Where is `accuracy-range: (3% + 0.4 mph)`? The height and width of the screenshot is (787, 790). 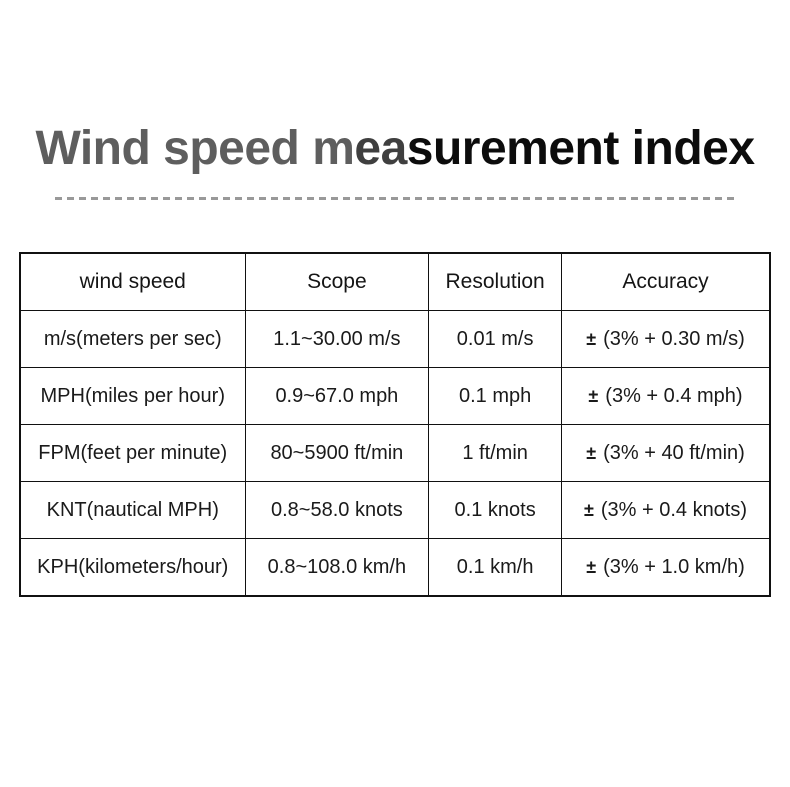
accuracy-range: (3% + 0.4 mph) is located at coordinates (674, 395).